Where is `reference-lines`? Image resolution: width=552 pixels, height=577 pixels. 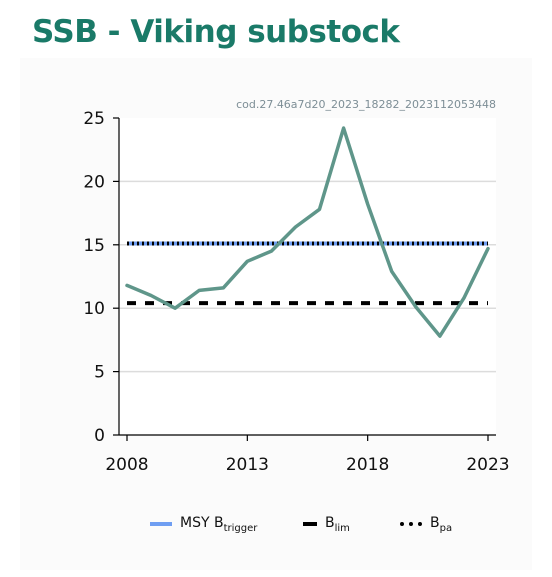
reference-lines is located at coordinates (307, 273).